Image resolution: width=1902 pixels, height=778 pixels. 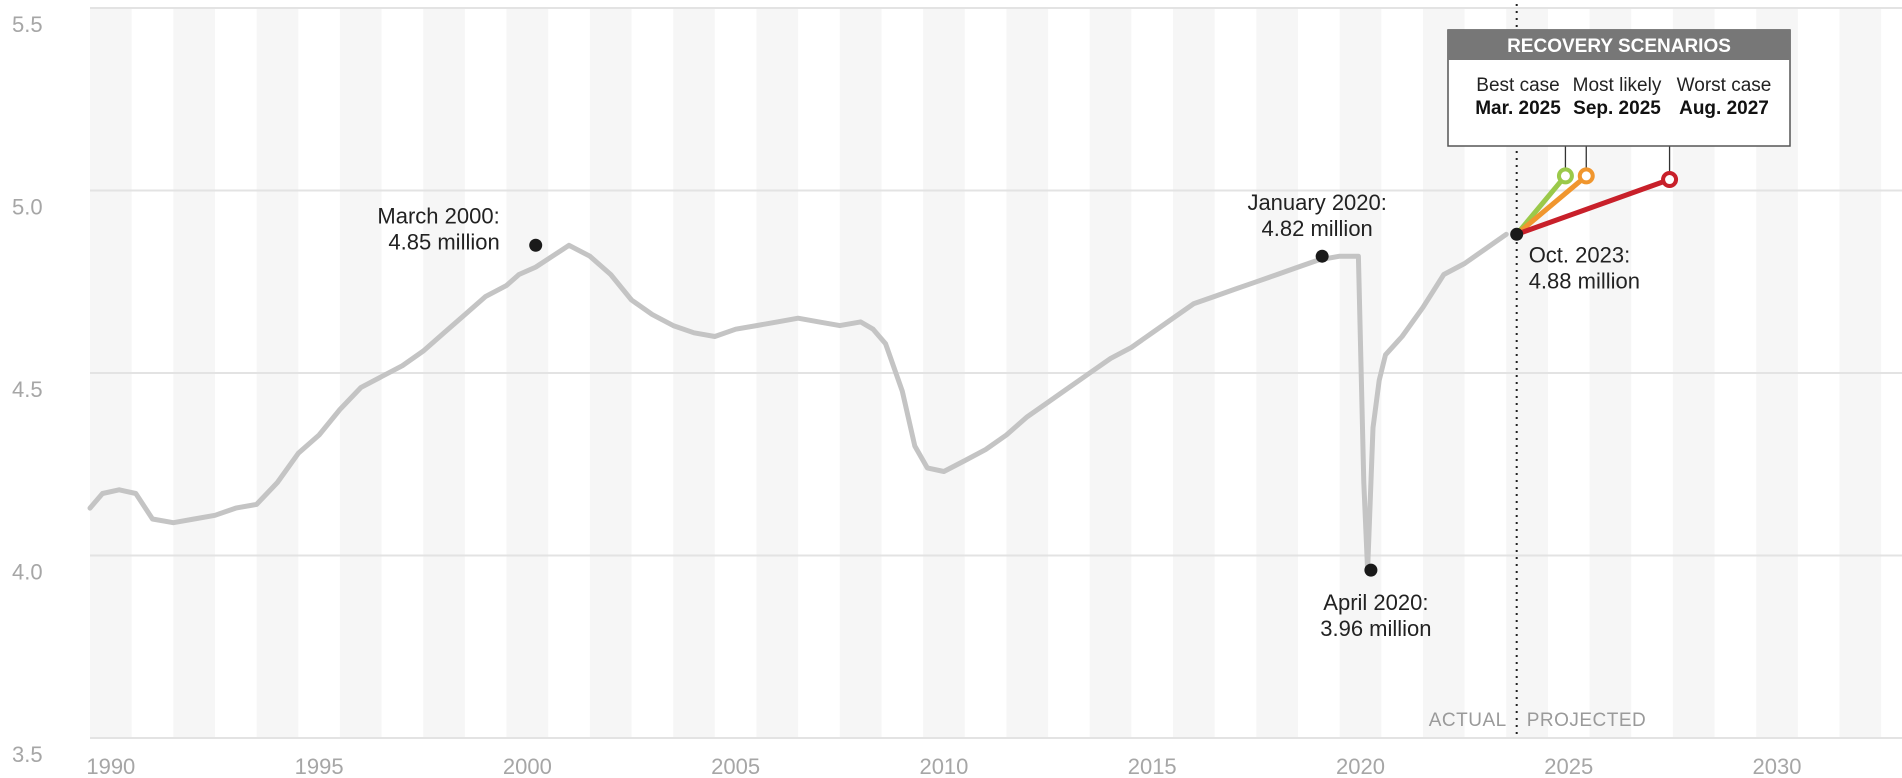 I want to click on y-tick-label: 5.0, so click(x=27, y=207).